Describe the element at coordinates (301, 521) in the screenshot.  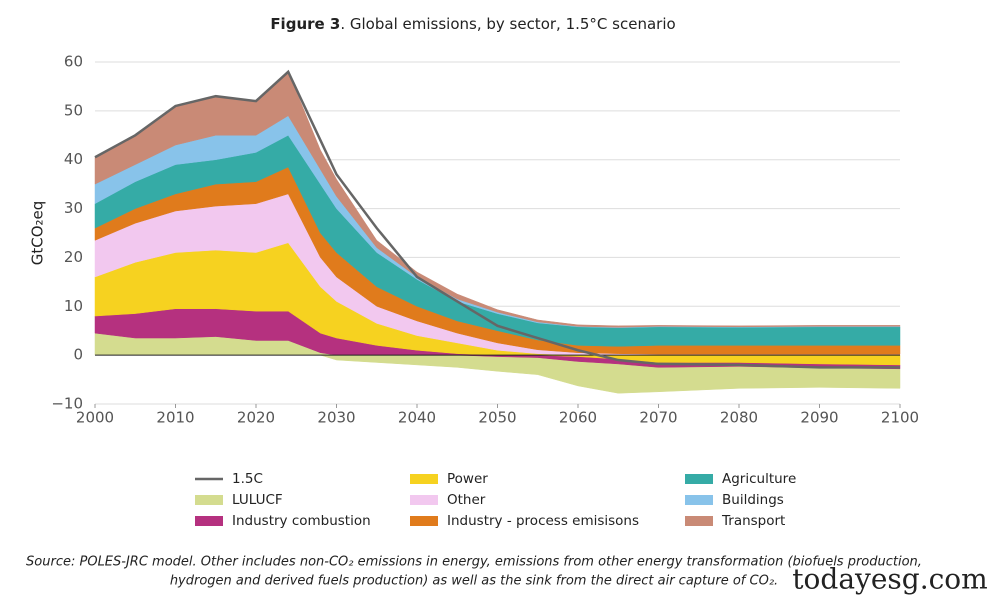
I see `legend-label: Industry combustion` at that location.